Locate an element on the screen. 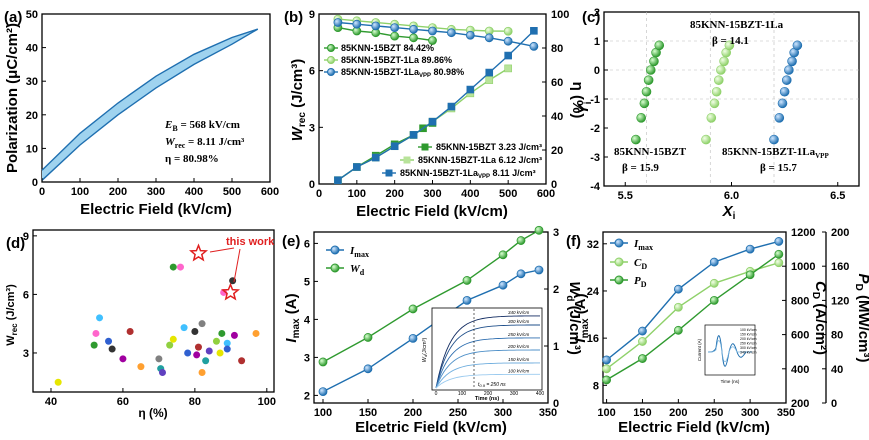 Image resolution: width=869 pixels, height=440 pixels. panel-d-frame is located at coordinates (153, 311).